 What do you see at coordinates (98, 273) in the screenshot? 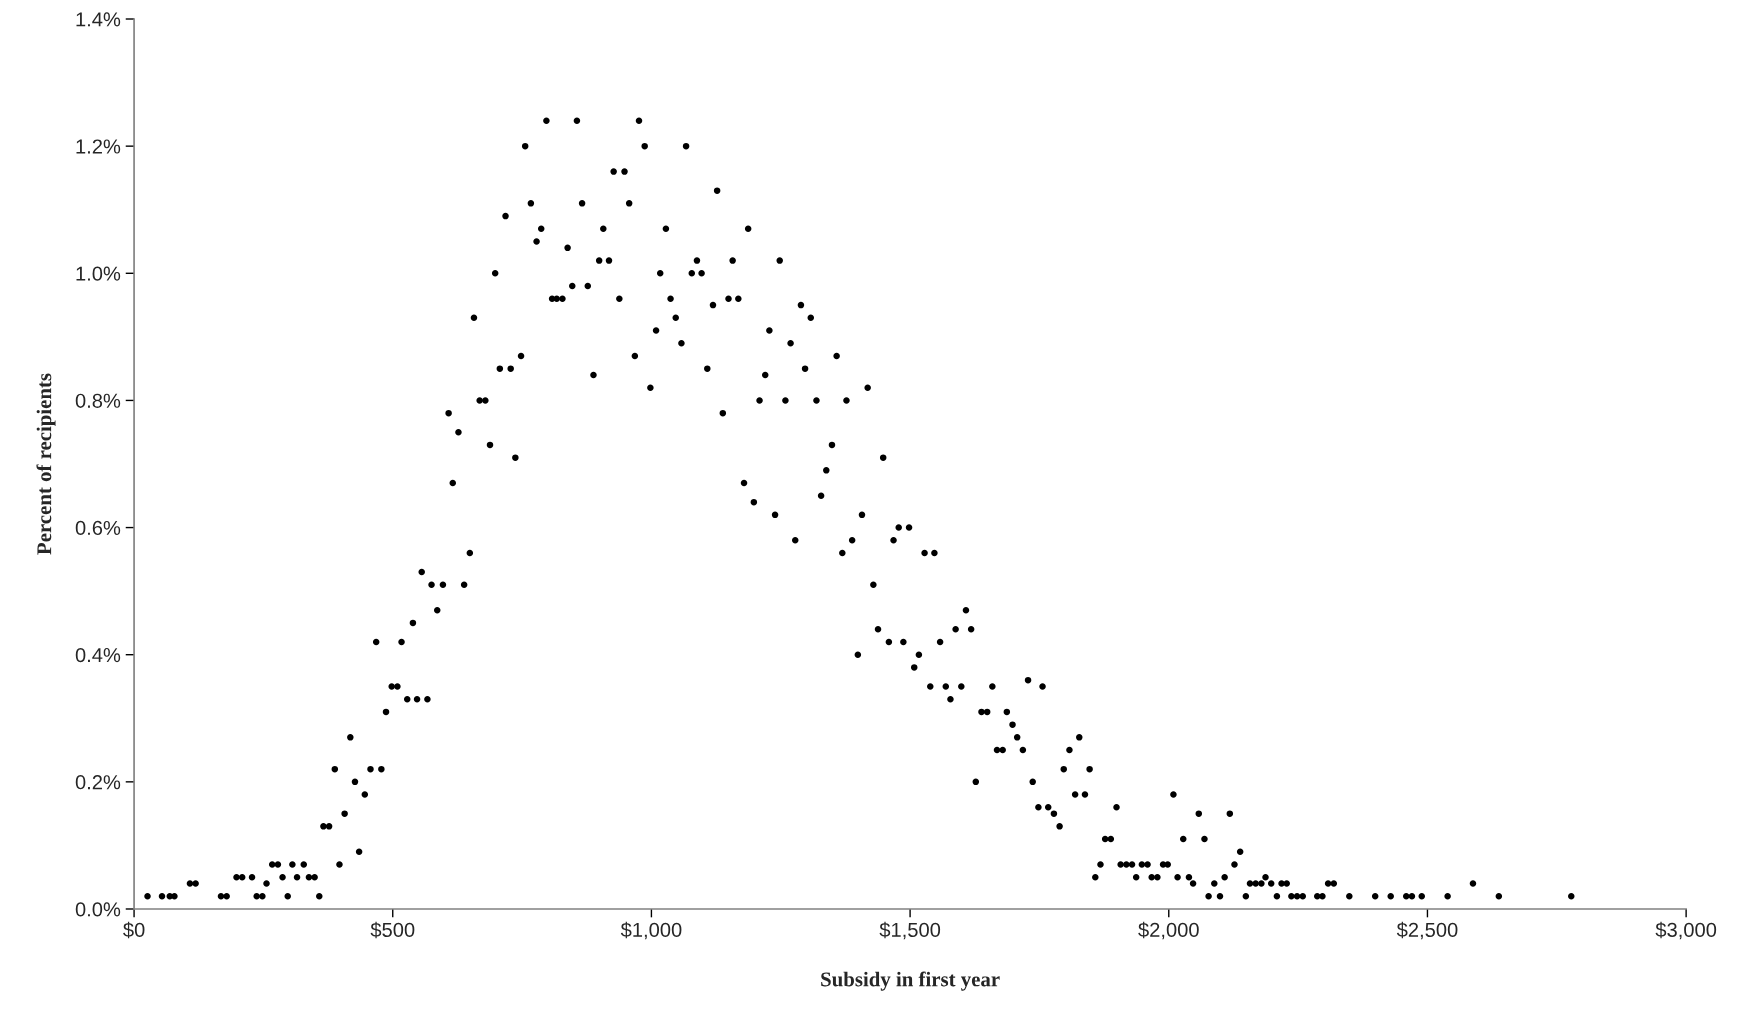
I see `y-tick-label: 1.0%` at bounding box center [98, 273].